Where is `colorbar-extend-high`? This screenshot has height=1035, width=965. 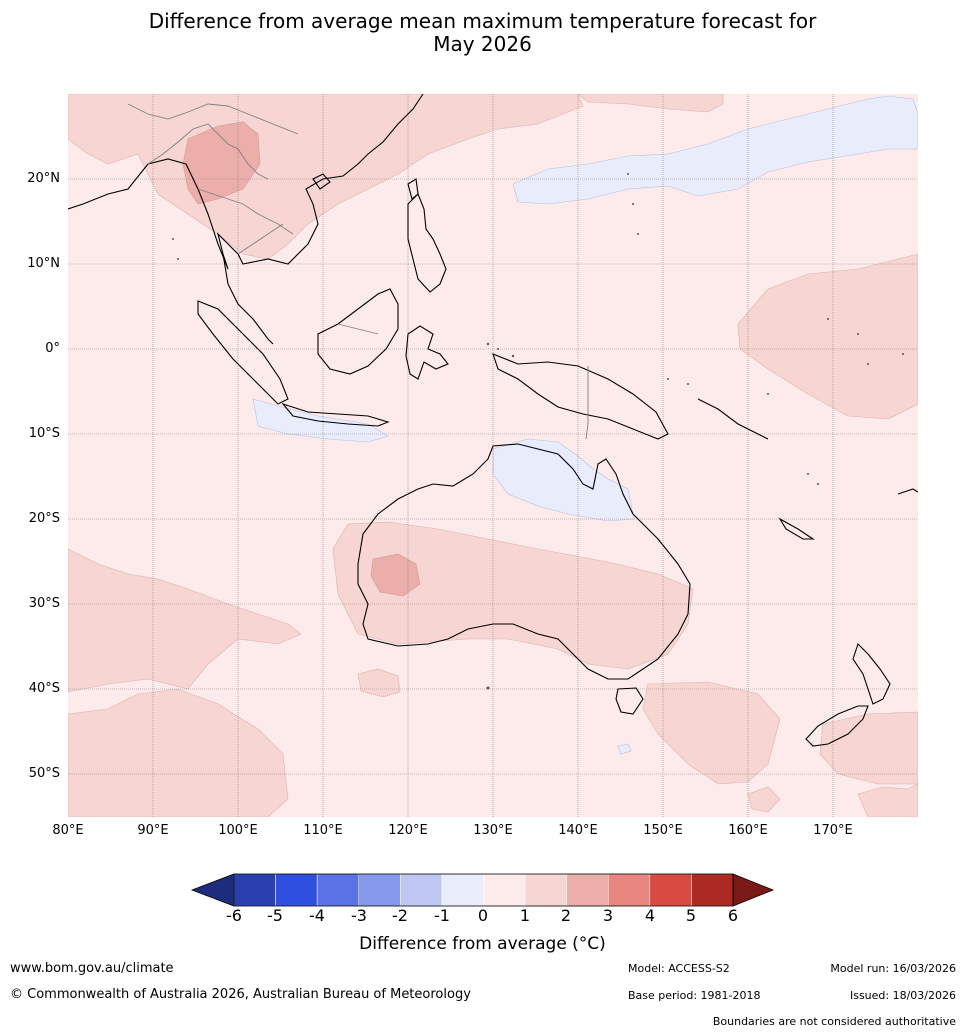
colorbar-extend-high is located at coordinates (753, 890).